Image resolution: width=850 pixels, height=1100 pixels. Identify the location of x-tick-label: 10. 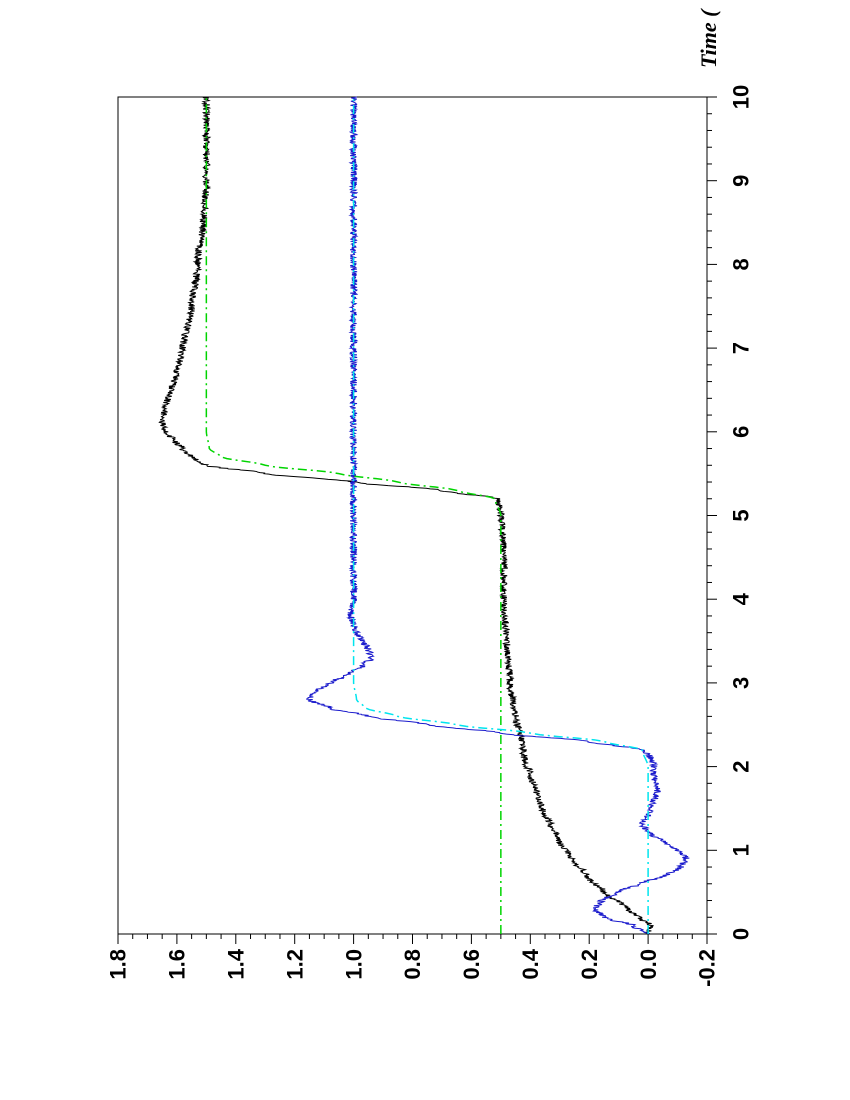
(741, 97).